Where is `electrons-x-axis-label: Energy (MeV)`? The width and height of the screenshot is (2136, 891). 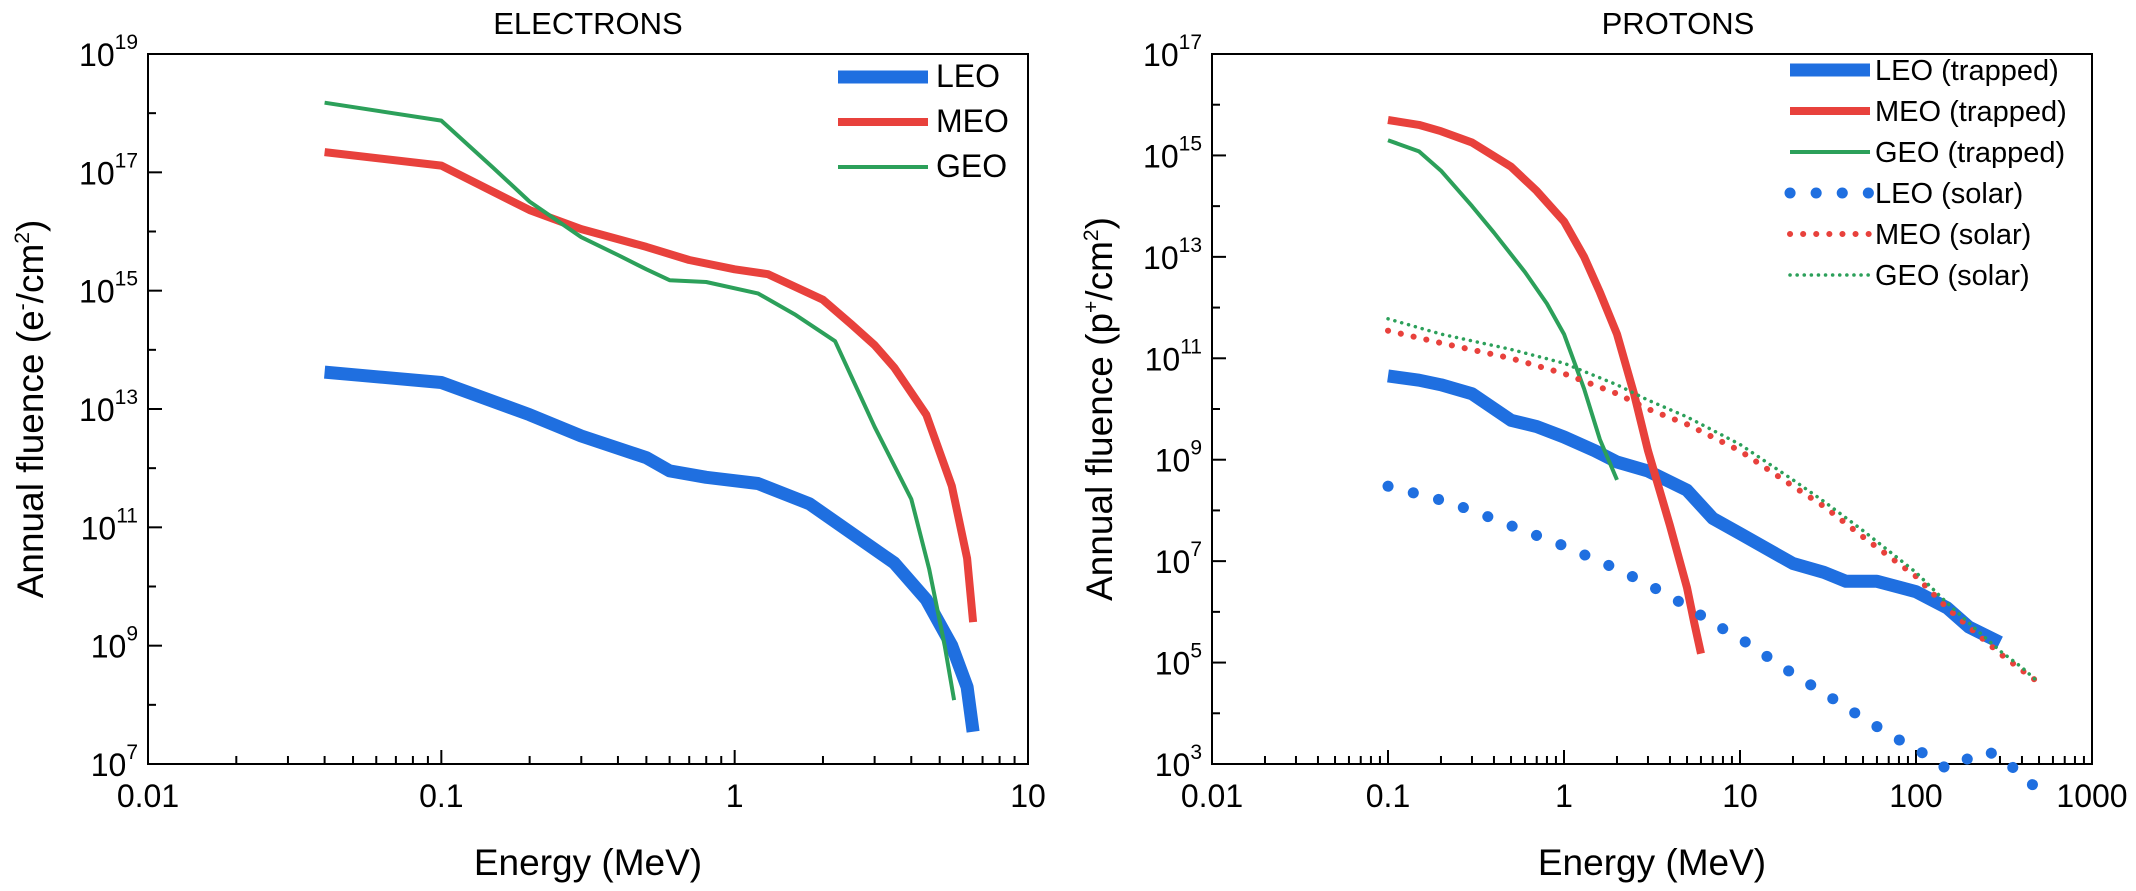 electrons-x-axis-label: Energy (MeV) is located at coordinates (588, 862).